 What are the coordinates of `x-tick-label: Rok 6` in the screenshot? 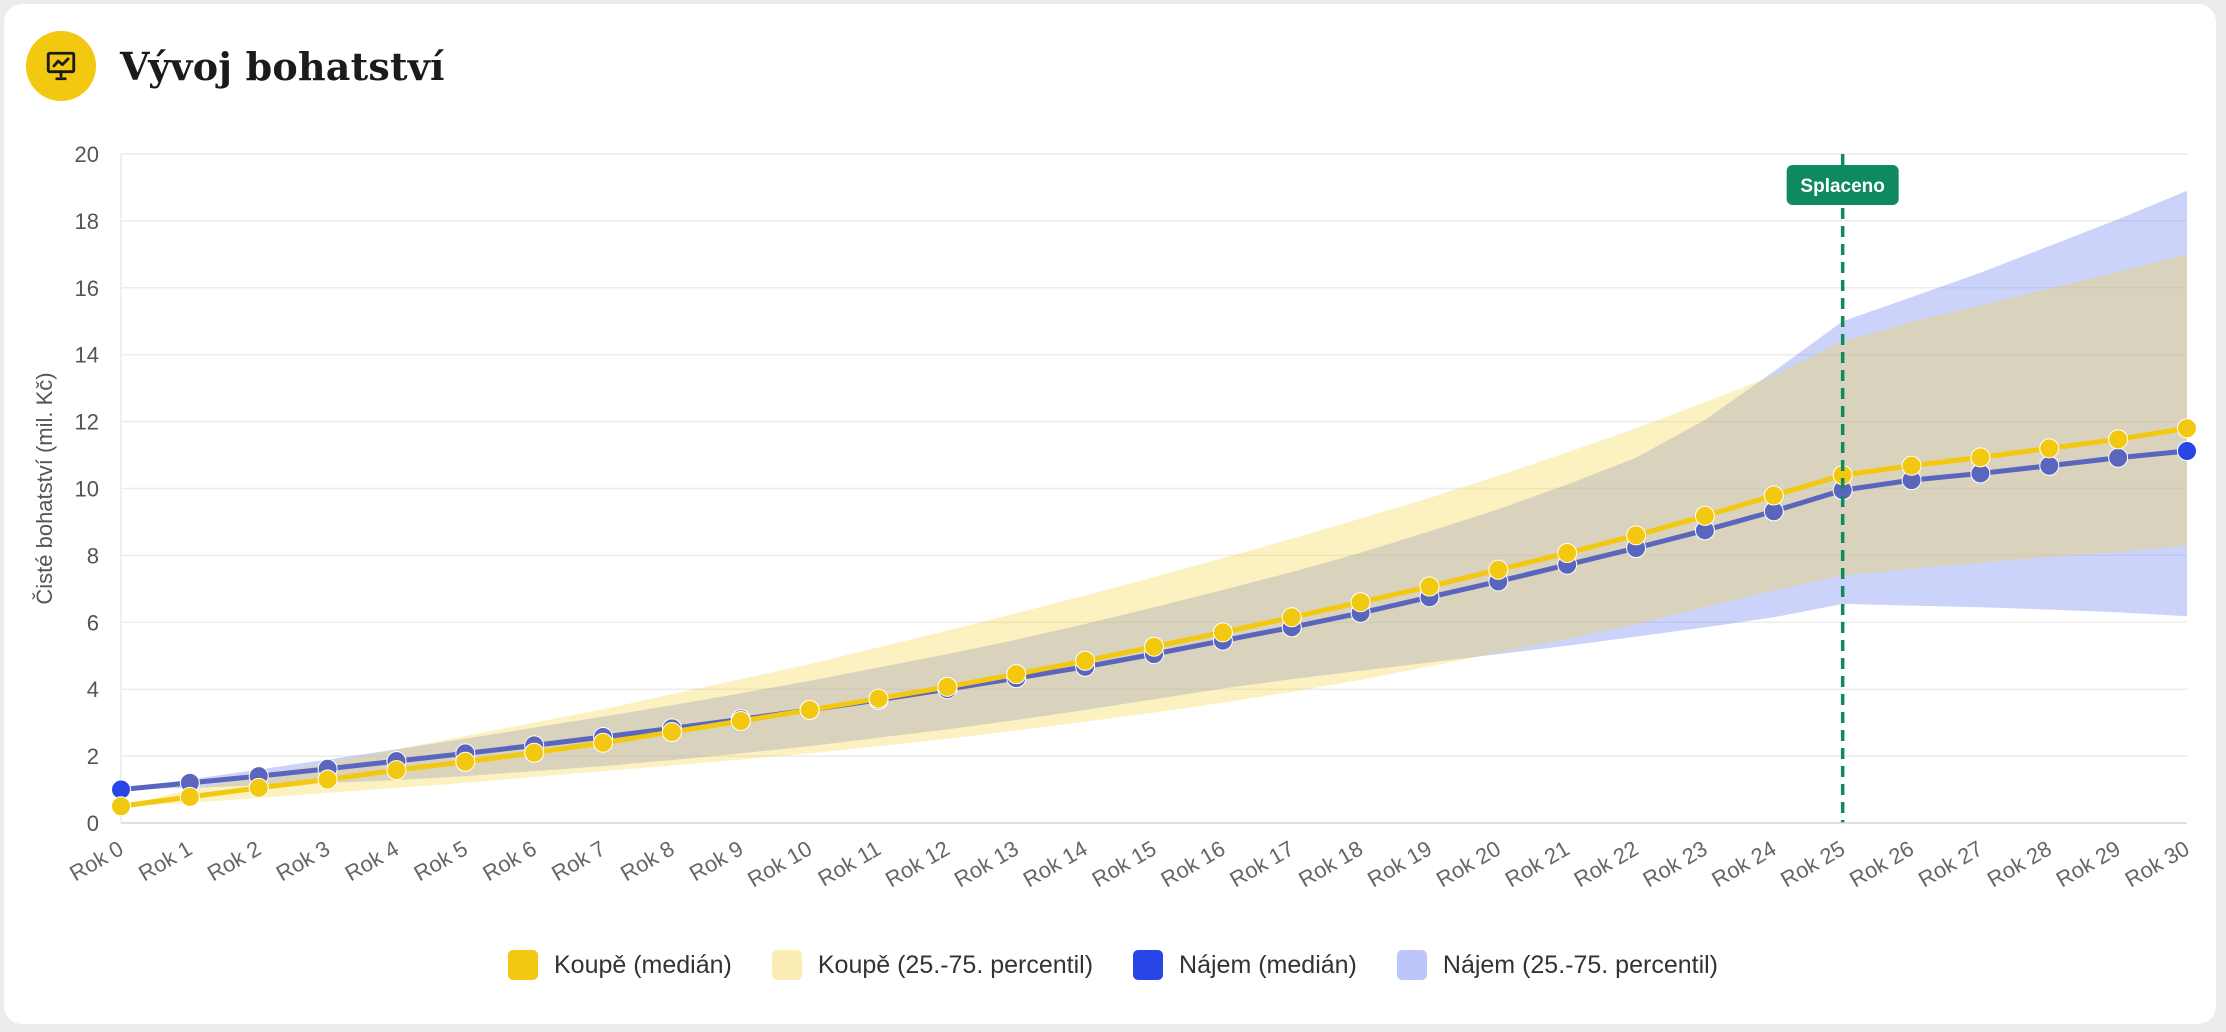 It's located at (509, 861).